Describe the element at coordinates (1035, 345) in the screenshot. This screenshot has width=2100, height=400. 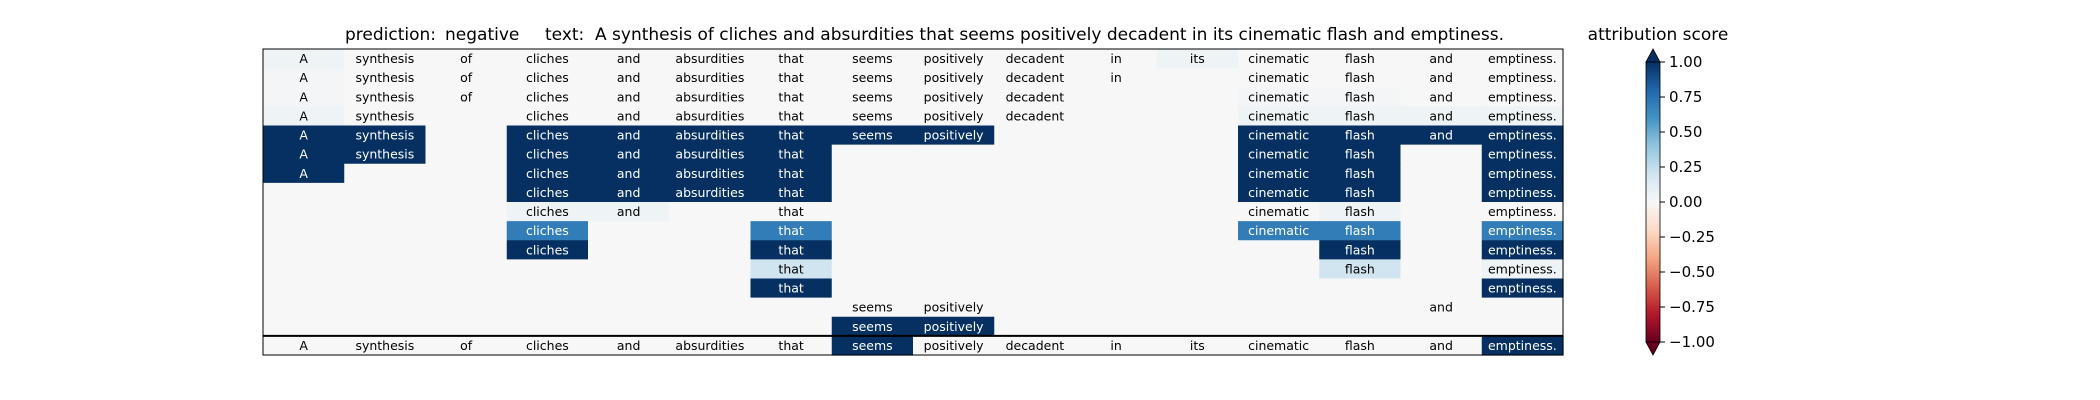
I see `token-label: decadent` at that location.